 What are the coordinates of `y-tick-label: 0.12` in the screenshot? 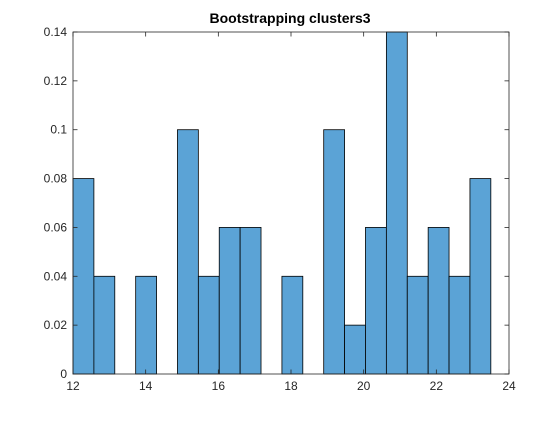 It's located at (56, 81).